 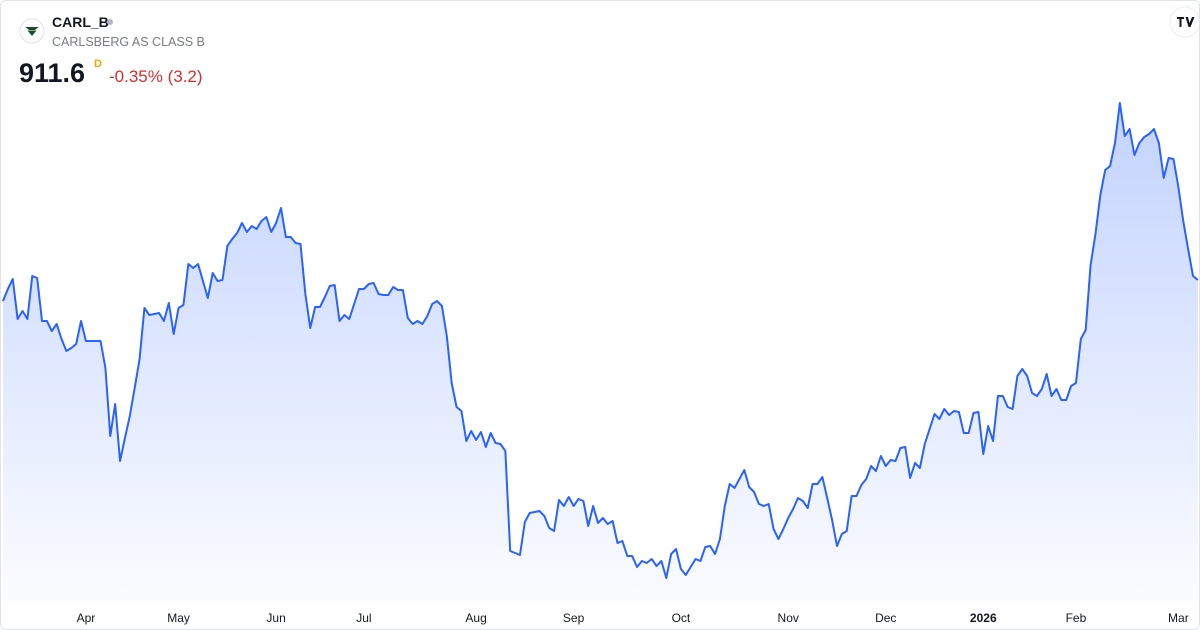 I want to click on x-tick-label: Oct, so click(x=681, y=618).